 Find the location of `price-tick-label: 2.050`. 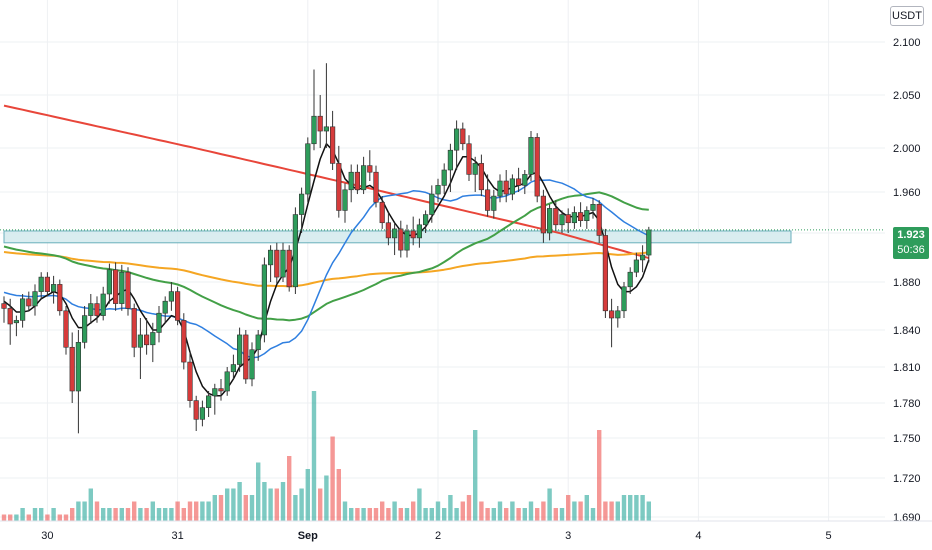

price-tick-label: 2.050 is located at coordinates (907, 96).